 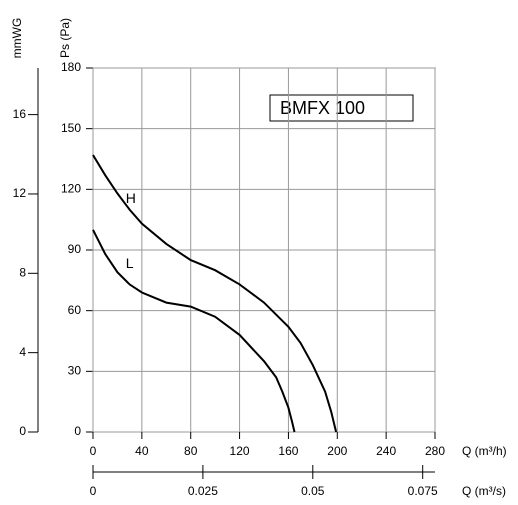 I want to click on x-tick-label: 80, so click(x=191, y=451).